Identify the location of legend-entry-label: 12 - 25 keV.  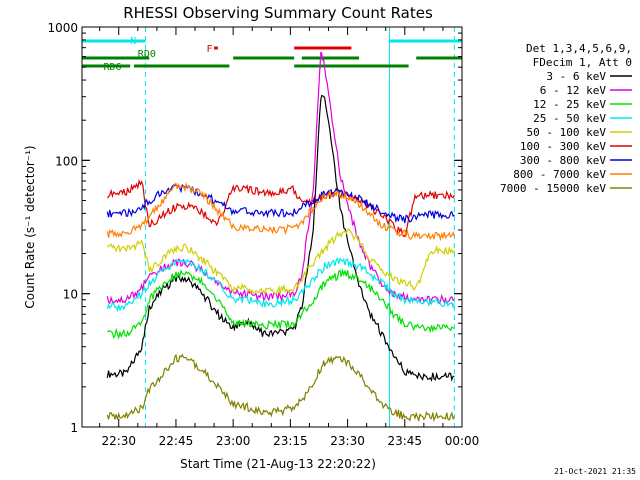
(569, 104).